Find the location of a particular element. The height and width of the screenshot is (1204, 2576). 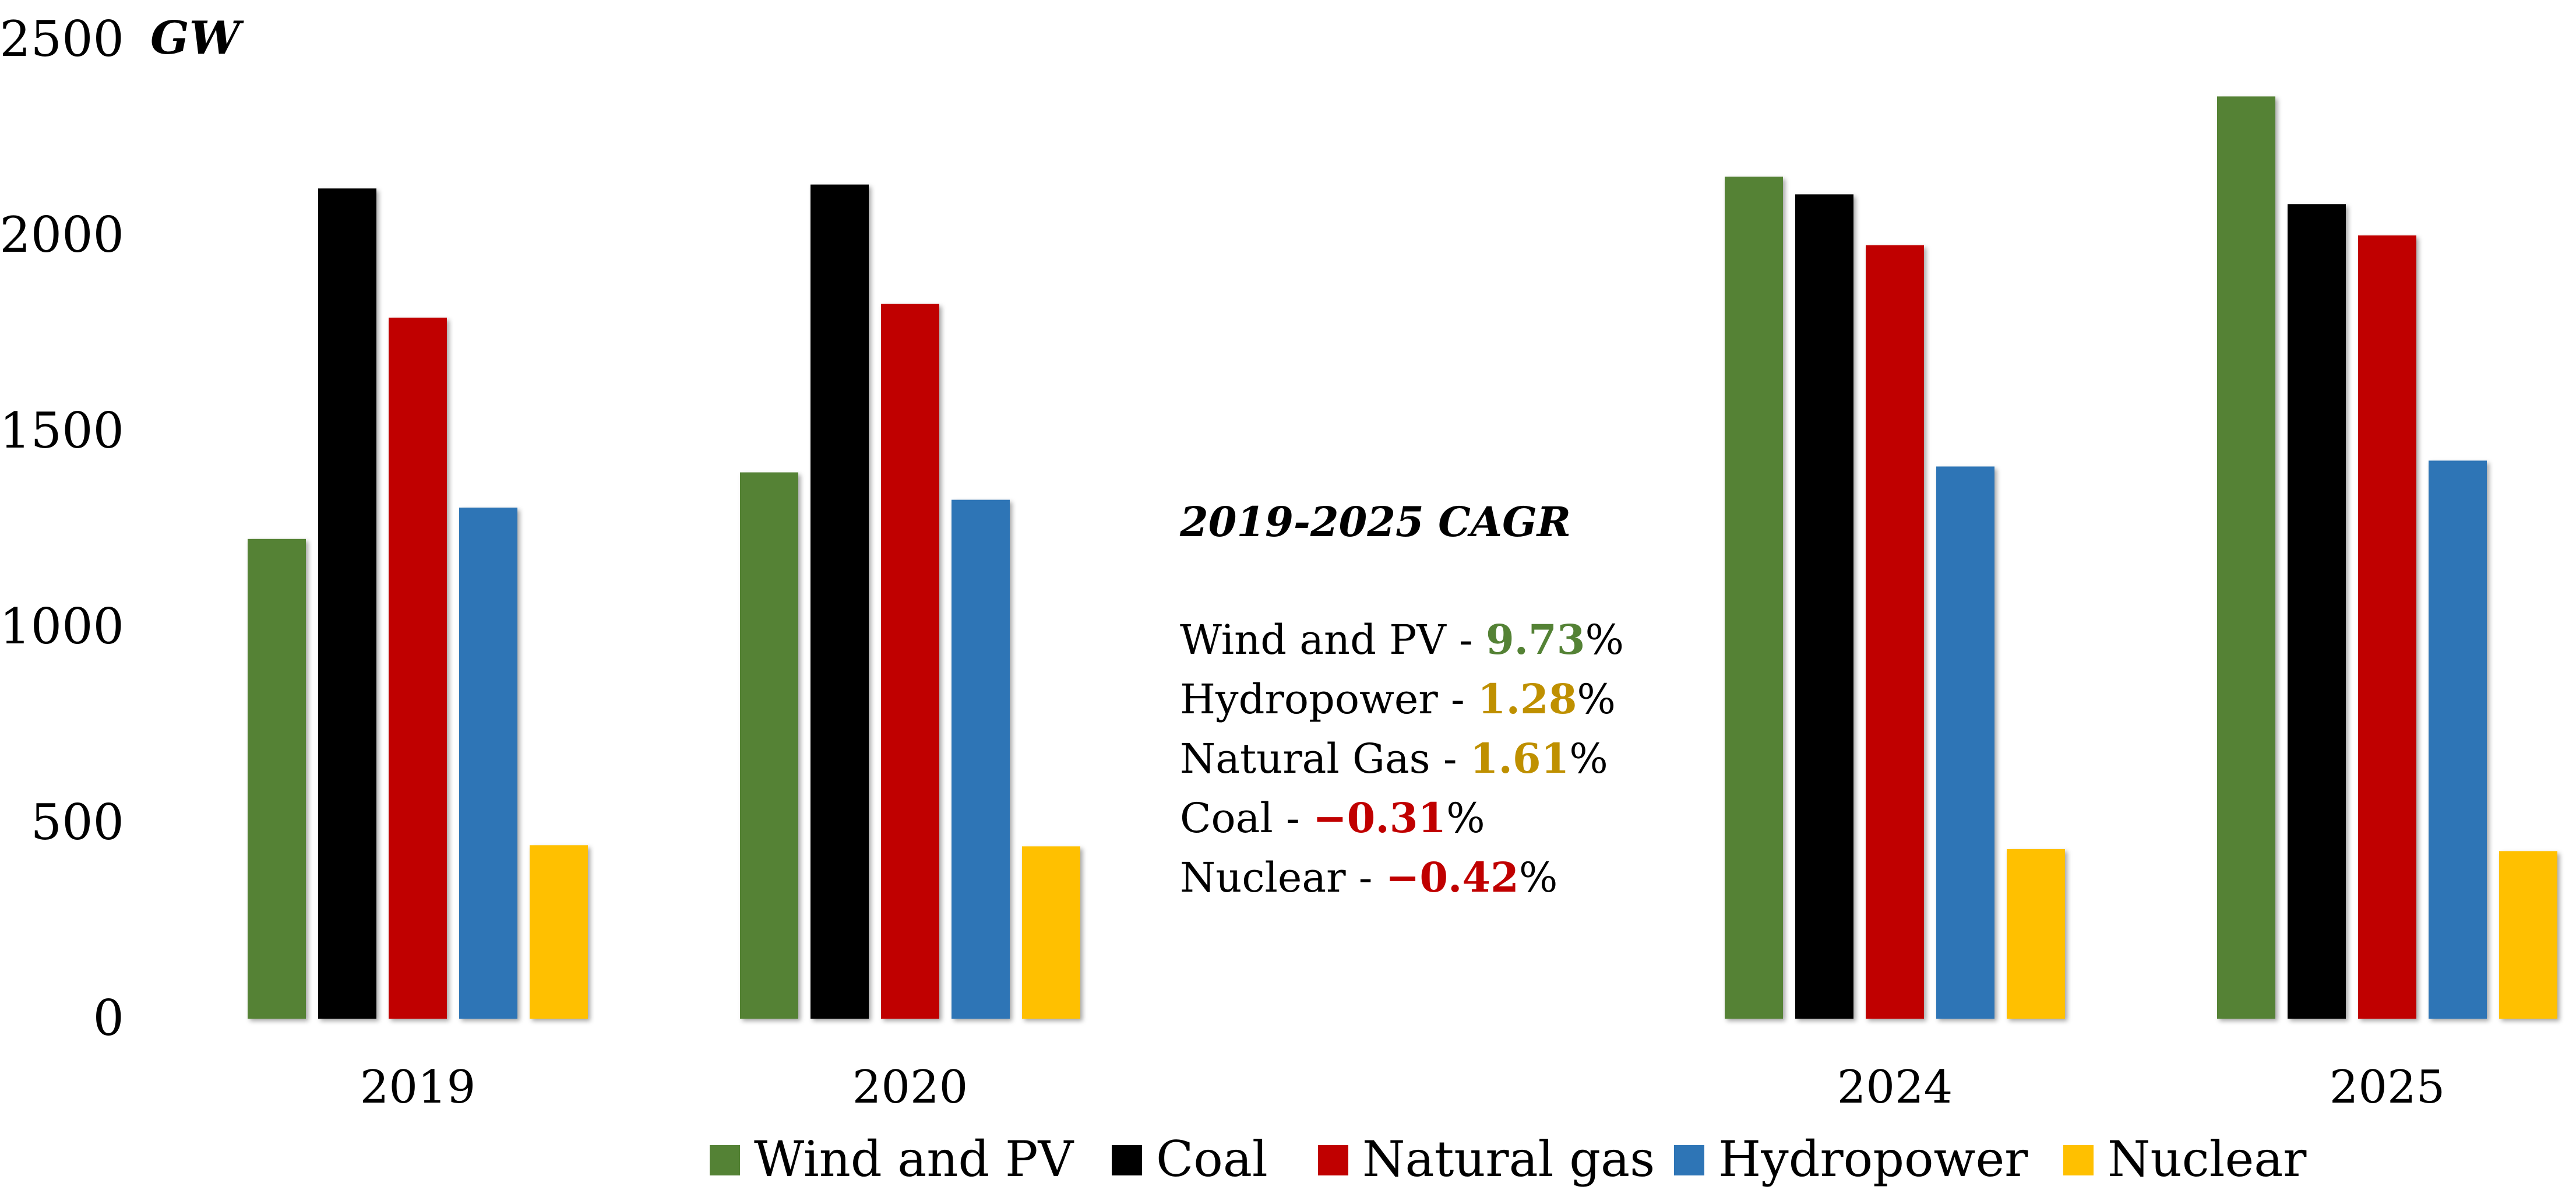

cagr-item-label: Wind and PV - is located at coordinates (1333, 640).